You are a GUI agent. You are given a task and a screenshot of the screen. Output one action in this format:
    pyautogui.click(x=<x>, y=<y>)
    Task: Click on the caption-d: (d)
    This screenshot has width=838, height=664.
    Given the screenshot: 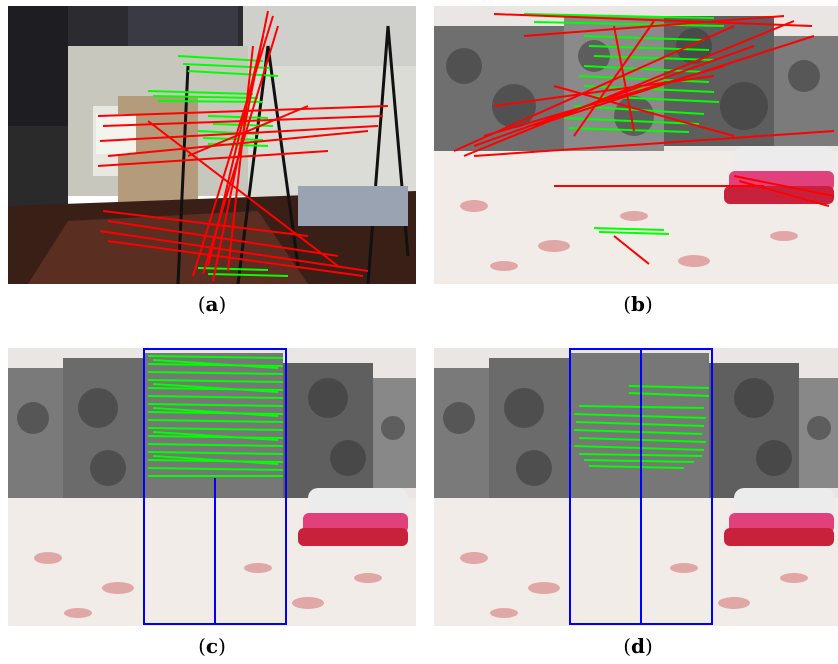 What is the action you would take?
    pyautogui.click(x=638, y=646)
    